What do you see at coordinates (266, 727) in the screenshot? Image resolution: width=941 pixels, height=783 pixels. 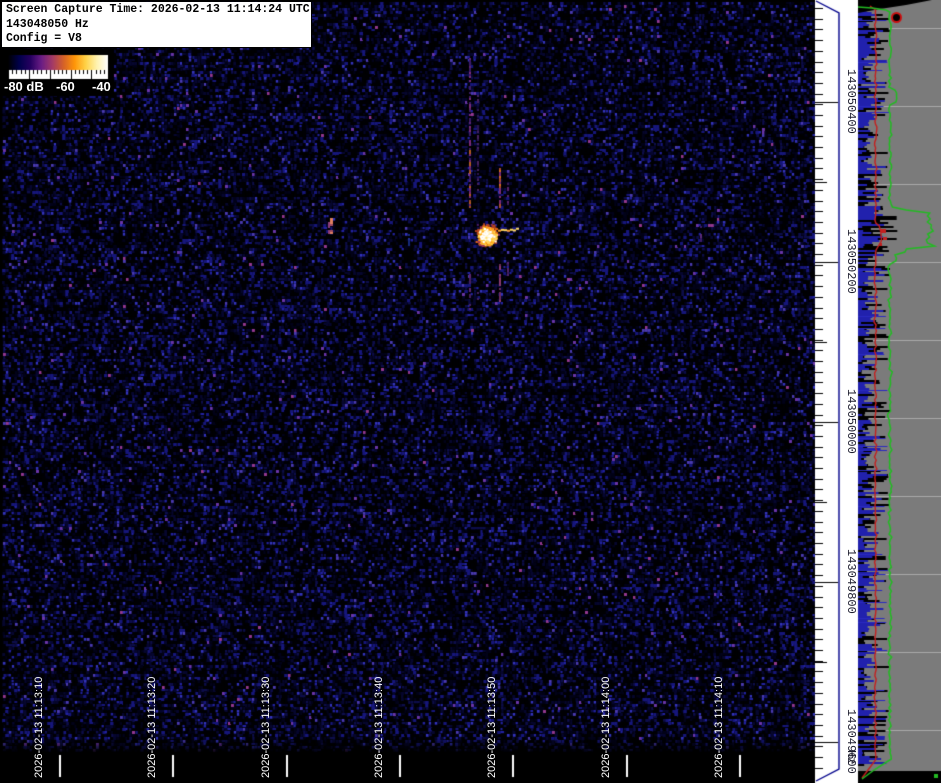 I see `time-axis-label: 2026-02-13 11:13:30` at bounding box center [266, 727].